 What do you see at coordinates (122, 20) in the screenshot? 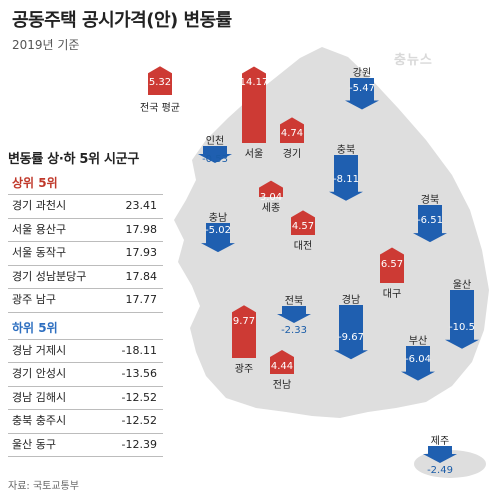
I see `page-title: 공동주택 공시가격(안) 변동률` at bounding box center [122, 20].